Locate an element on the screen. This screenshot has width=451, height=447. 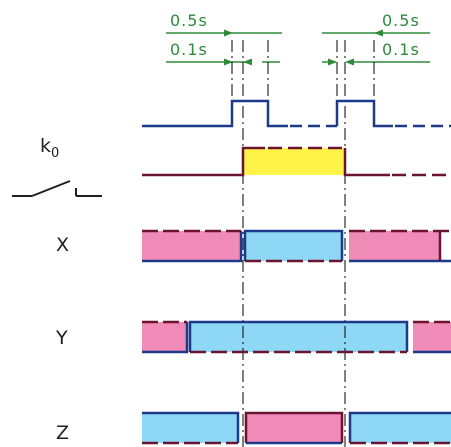
y-pink-fill-left is located at coordinates (164, 337).